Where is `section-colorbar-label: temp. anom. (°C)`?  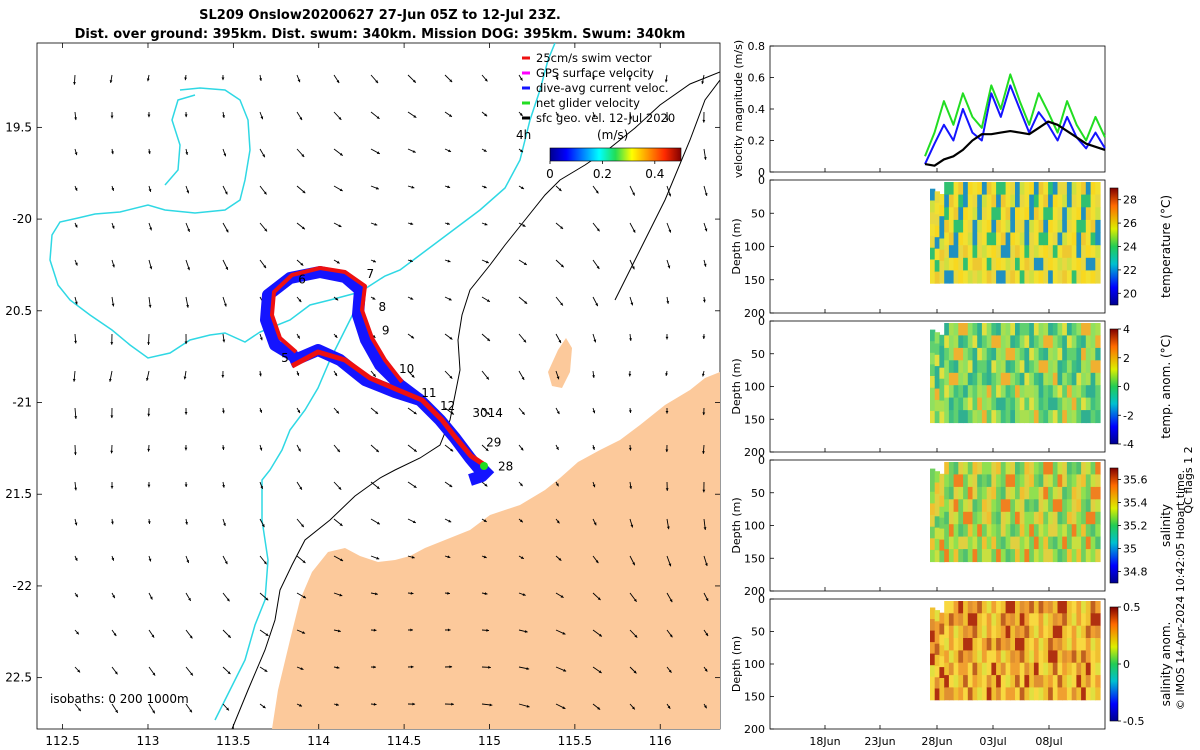 section-colorbar-label: temp. anom. (°C) is located at coordinates (1166, 386).